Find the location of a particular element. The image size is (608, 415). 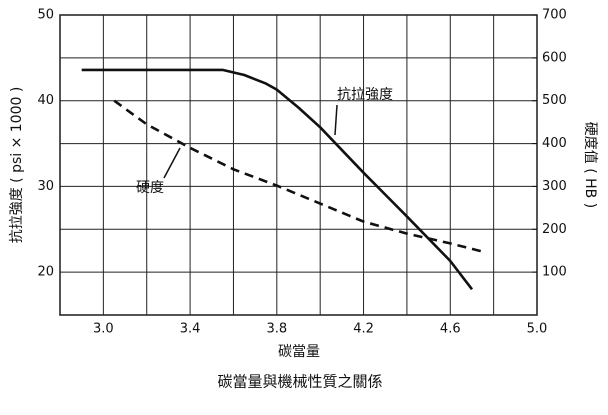

x-tick-label: 5.0 is located at coordinates (537, 329).